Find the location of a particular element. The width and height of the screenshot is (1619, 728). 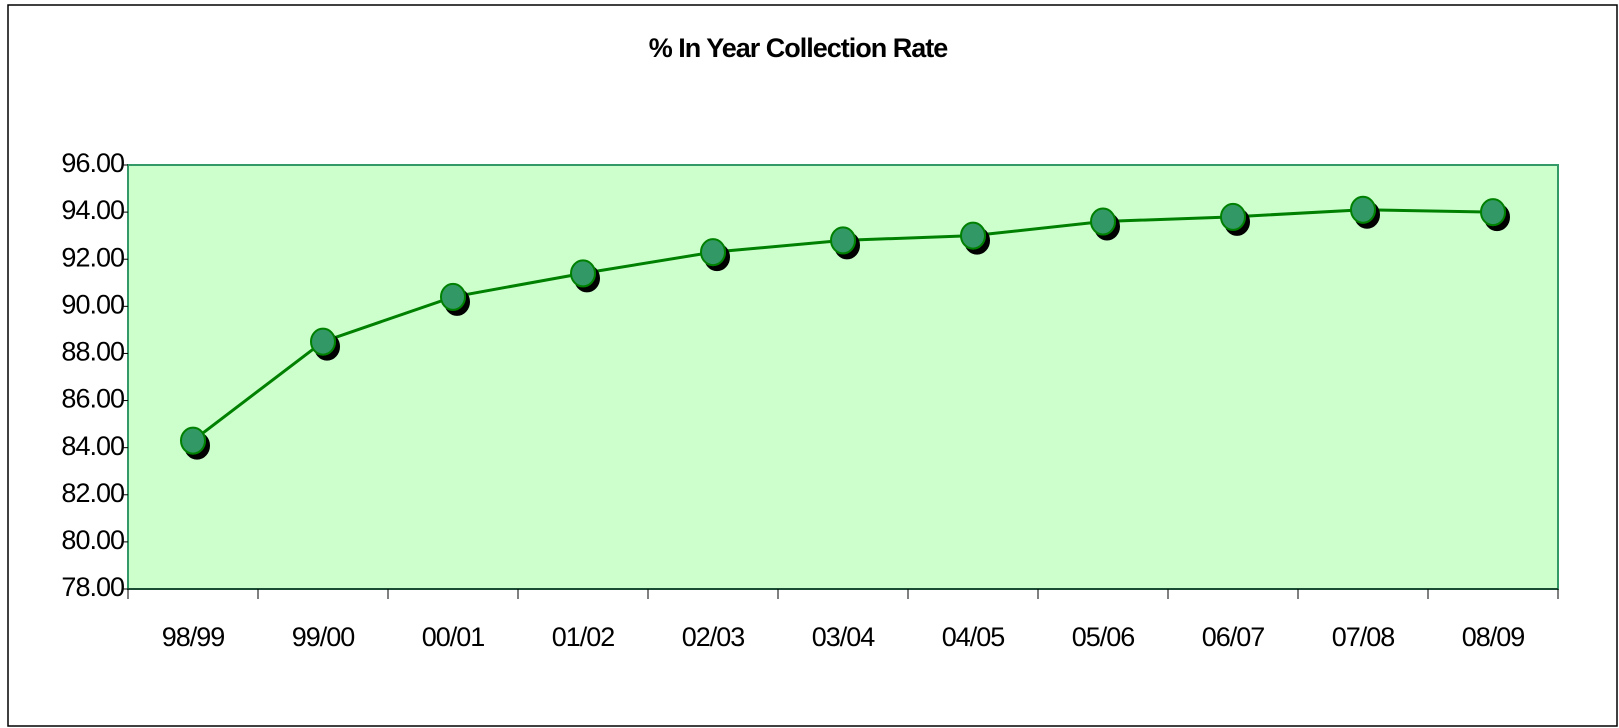

y-tick-label: 86.00 is located at coordinates (92, 399).